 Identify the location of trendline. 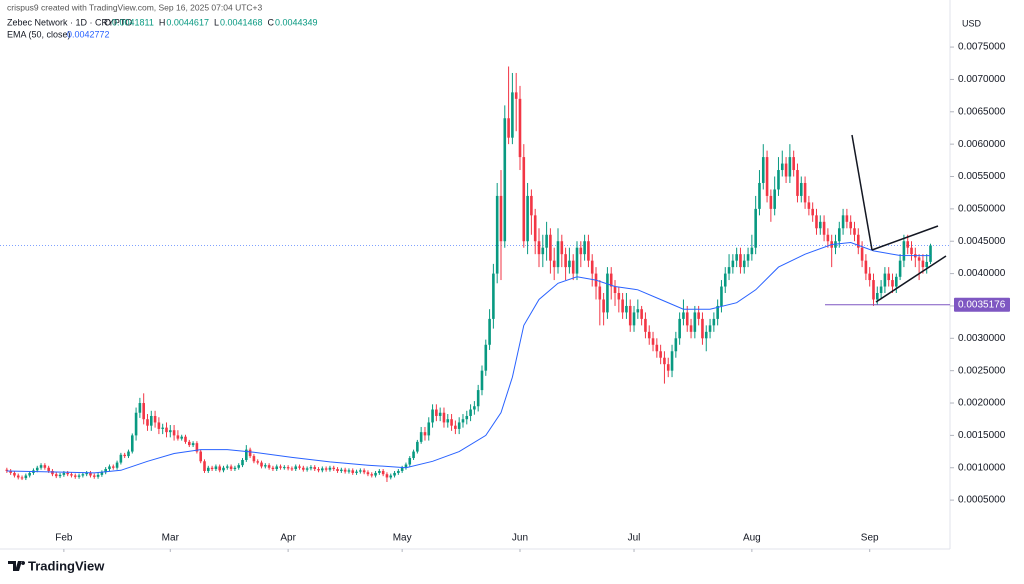
(905, 238).